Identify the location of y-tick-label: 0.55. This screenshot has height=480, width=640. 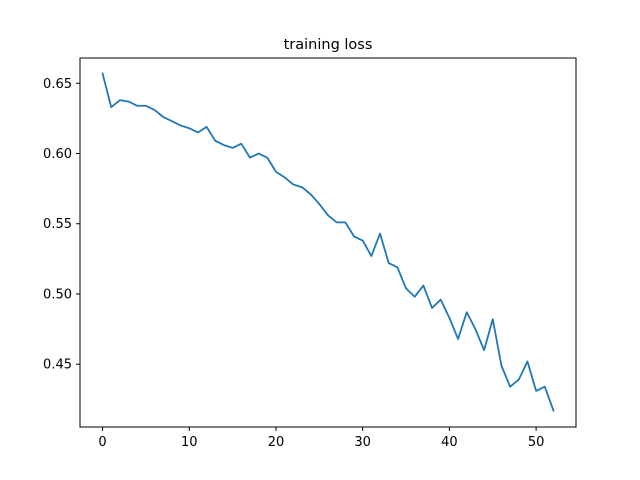
(57, 224).